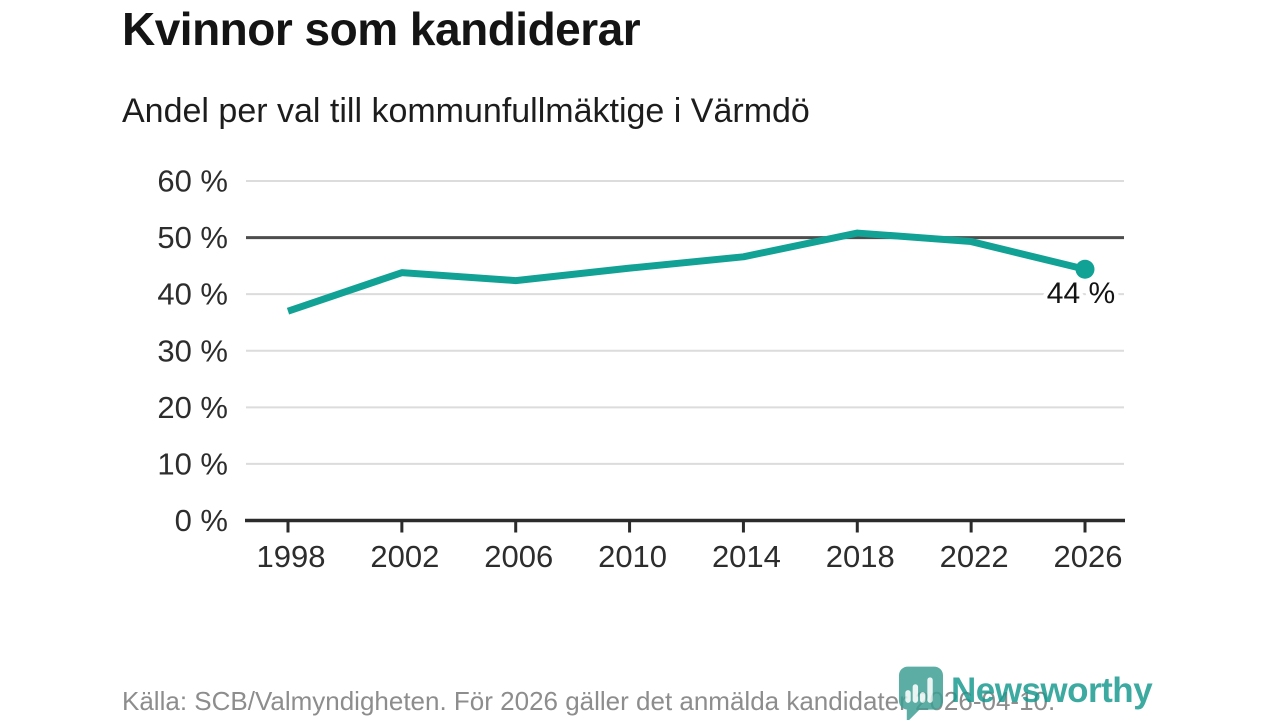 The width and height of the screenshot is (1280, 720). I want to click on x-tick-label: 2022, so click(974, 556).